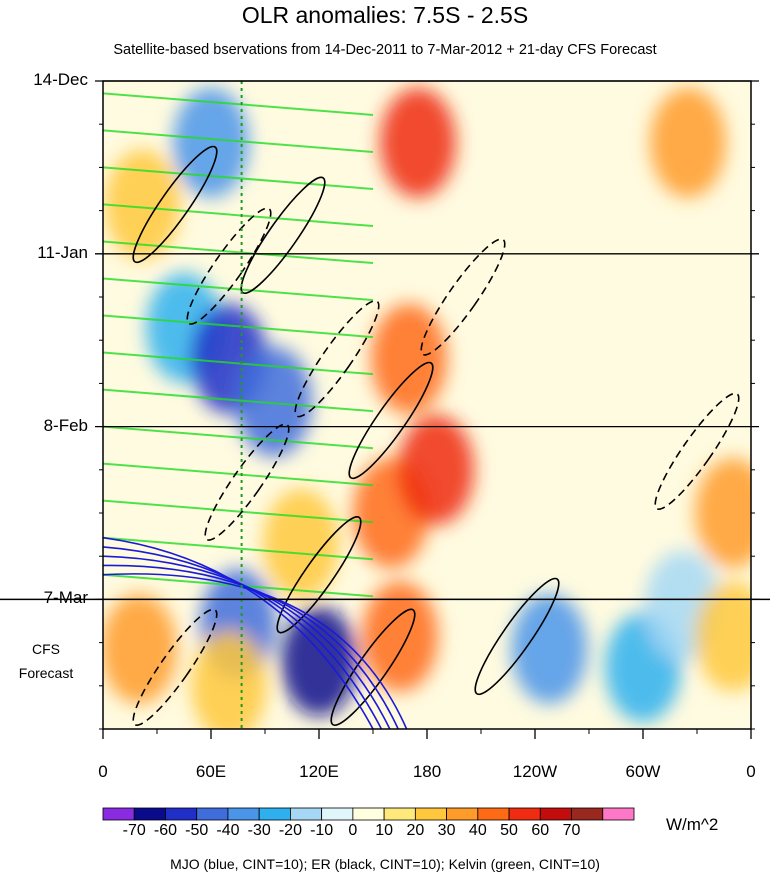 This screenshot has width=770, height=878. What do you see at coordinates (211, 771) in the screenshot?
I see `x-tick-label: 60E` at bounding box center [211, 771].